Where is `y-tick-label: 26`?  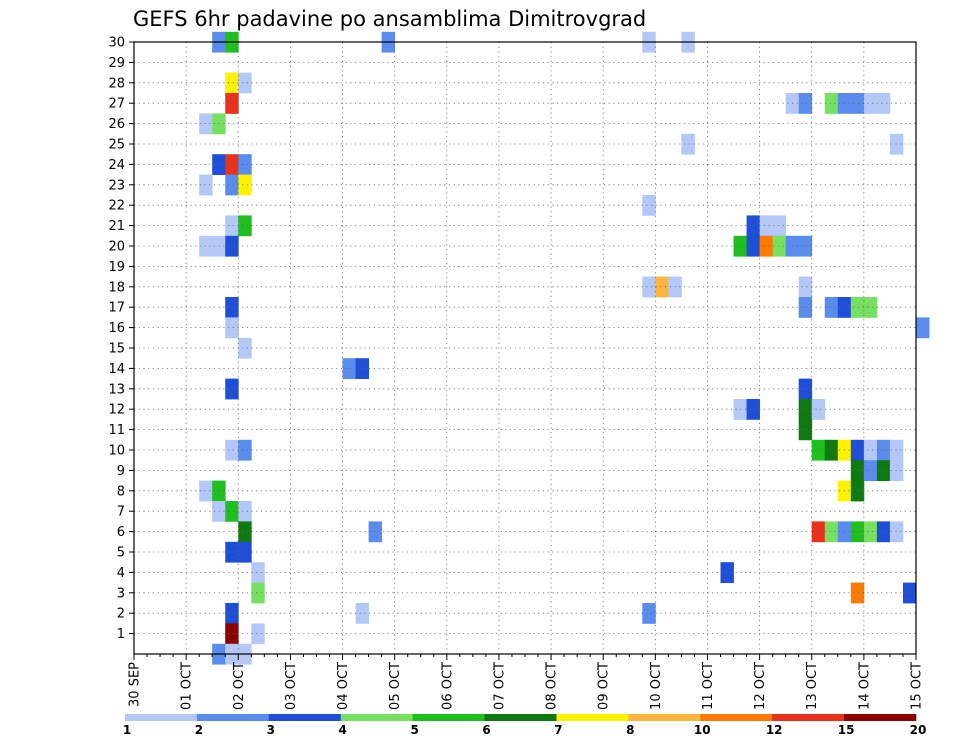
y-tick-label: 26 is located at coordinates (116, 124).